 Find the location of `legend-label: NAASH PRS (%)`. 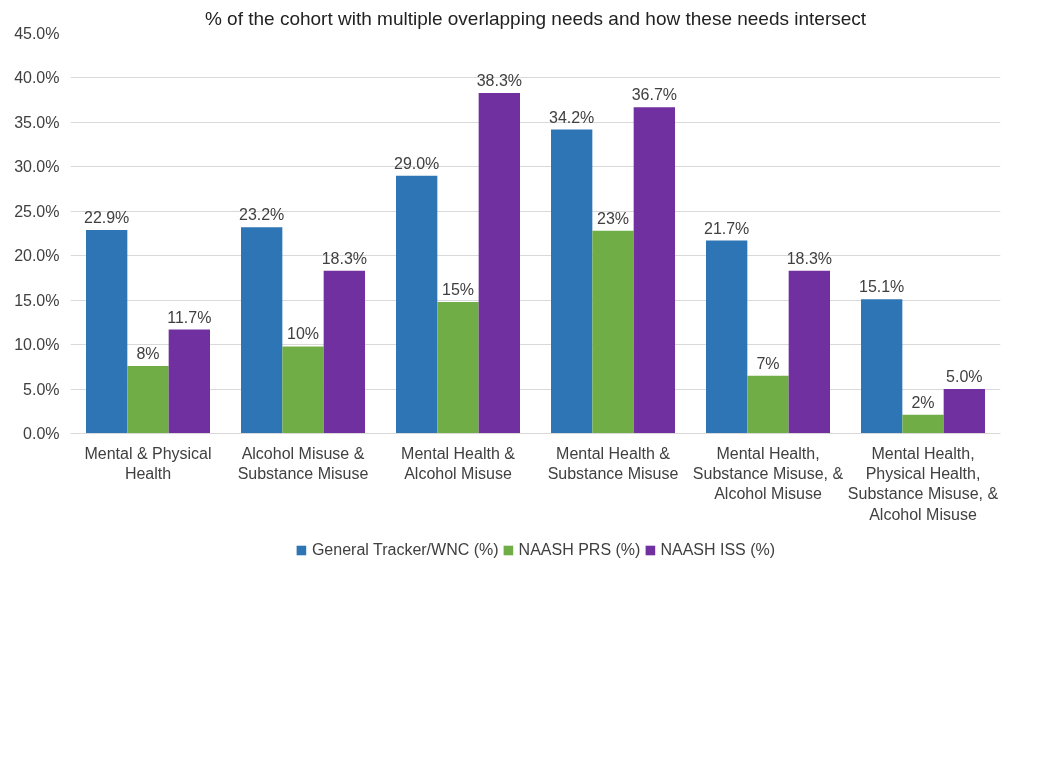

legend-label: NAASH PRS (%) is located at coordinates (579, 550).